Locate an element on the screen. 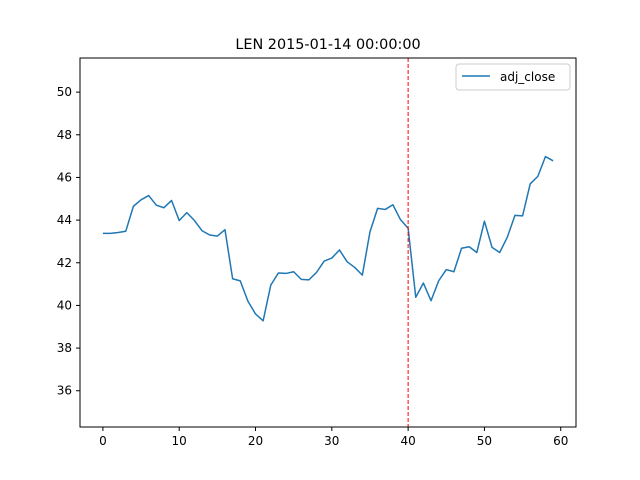 This screenshot has width=640, height=480. y-tick-label: 42 is located at coordinates (64, 263).